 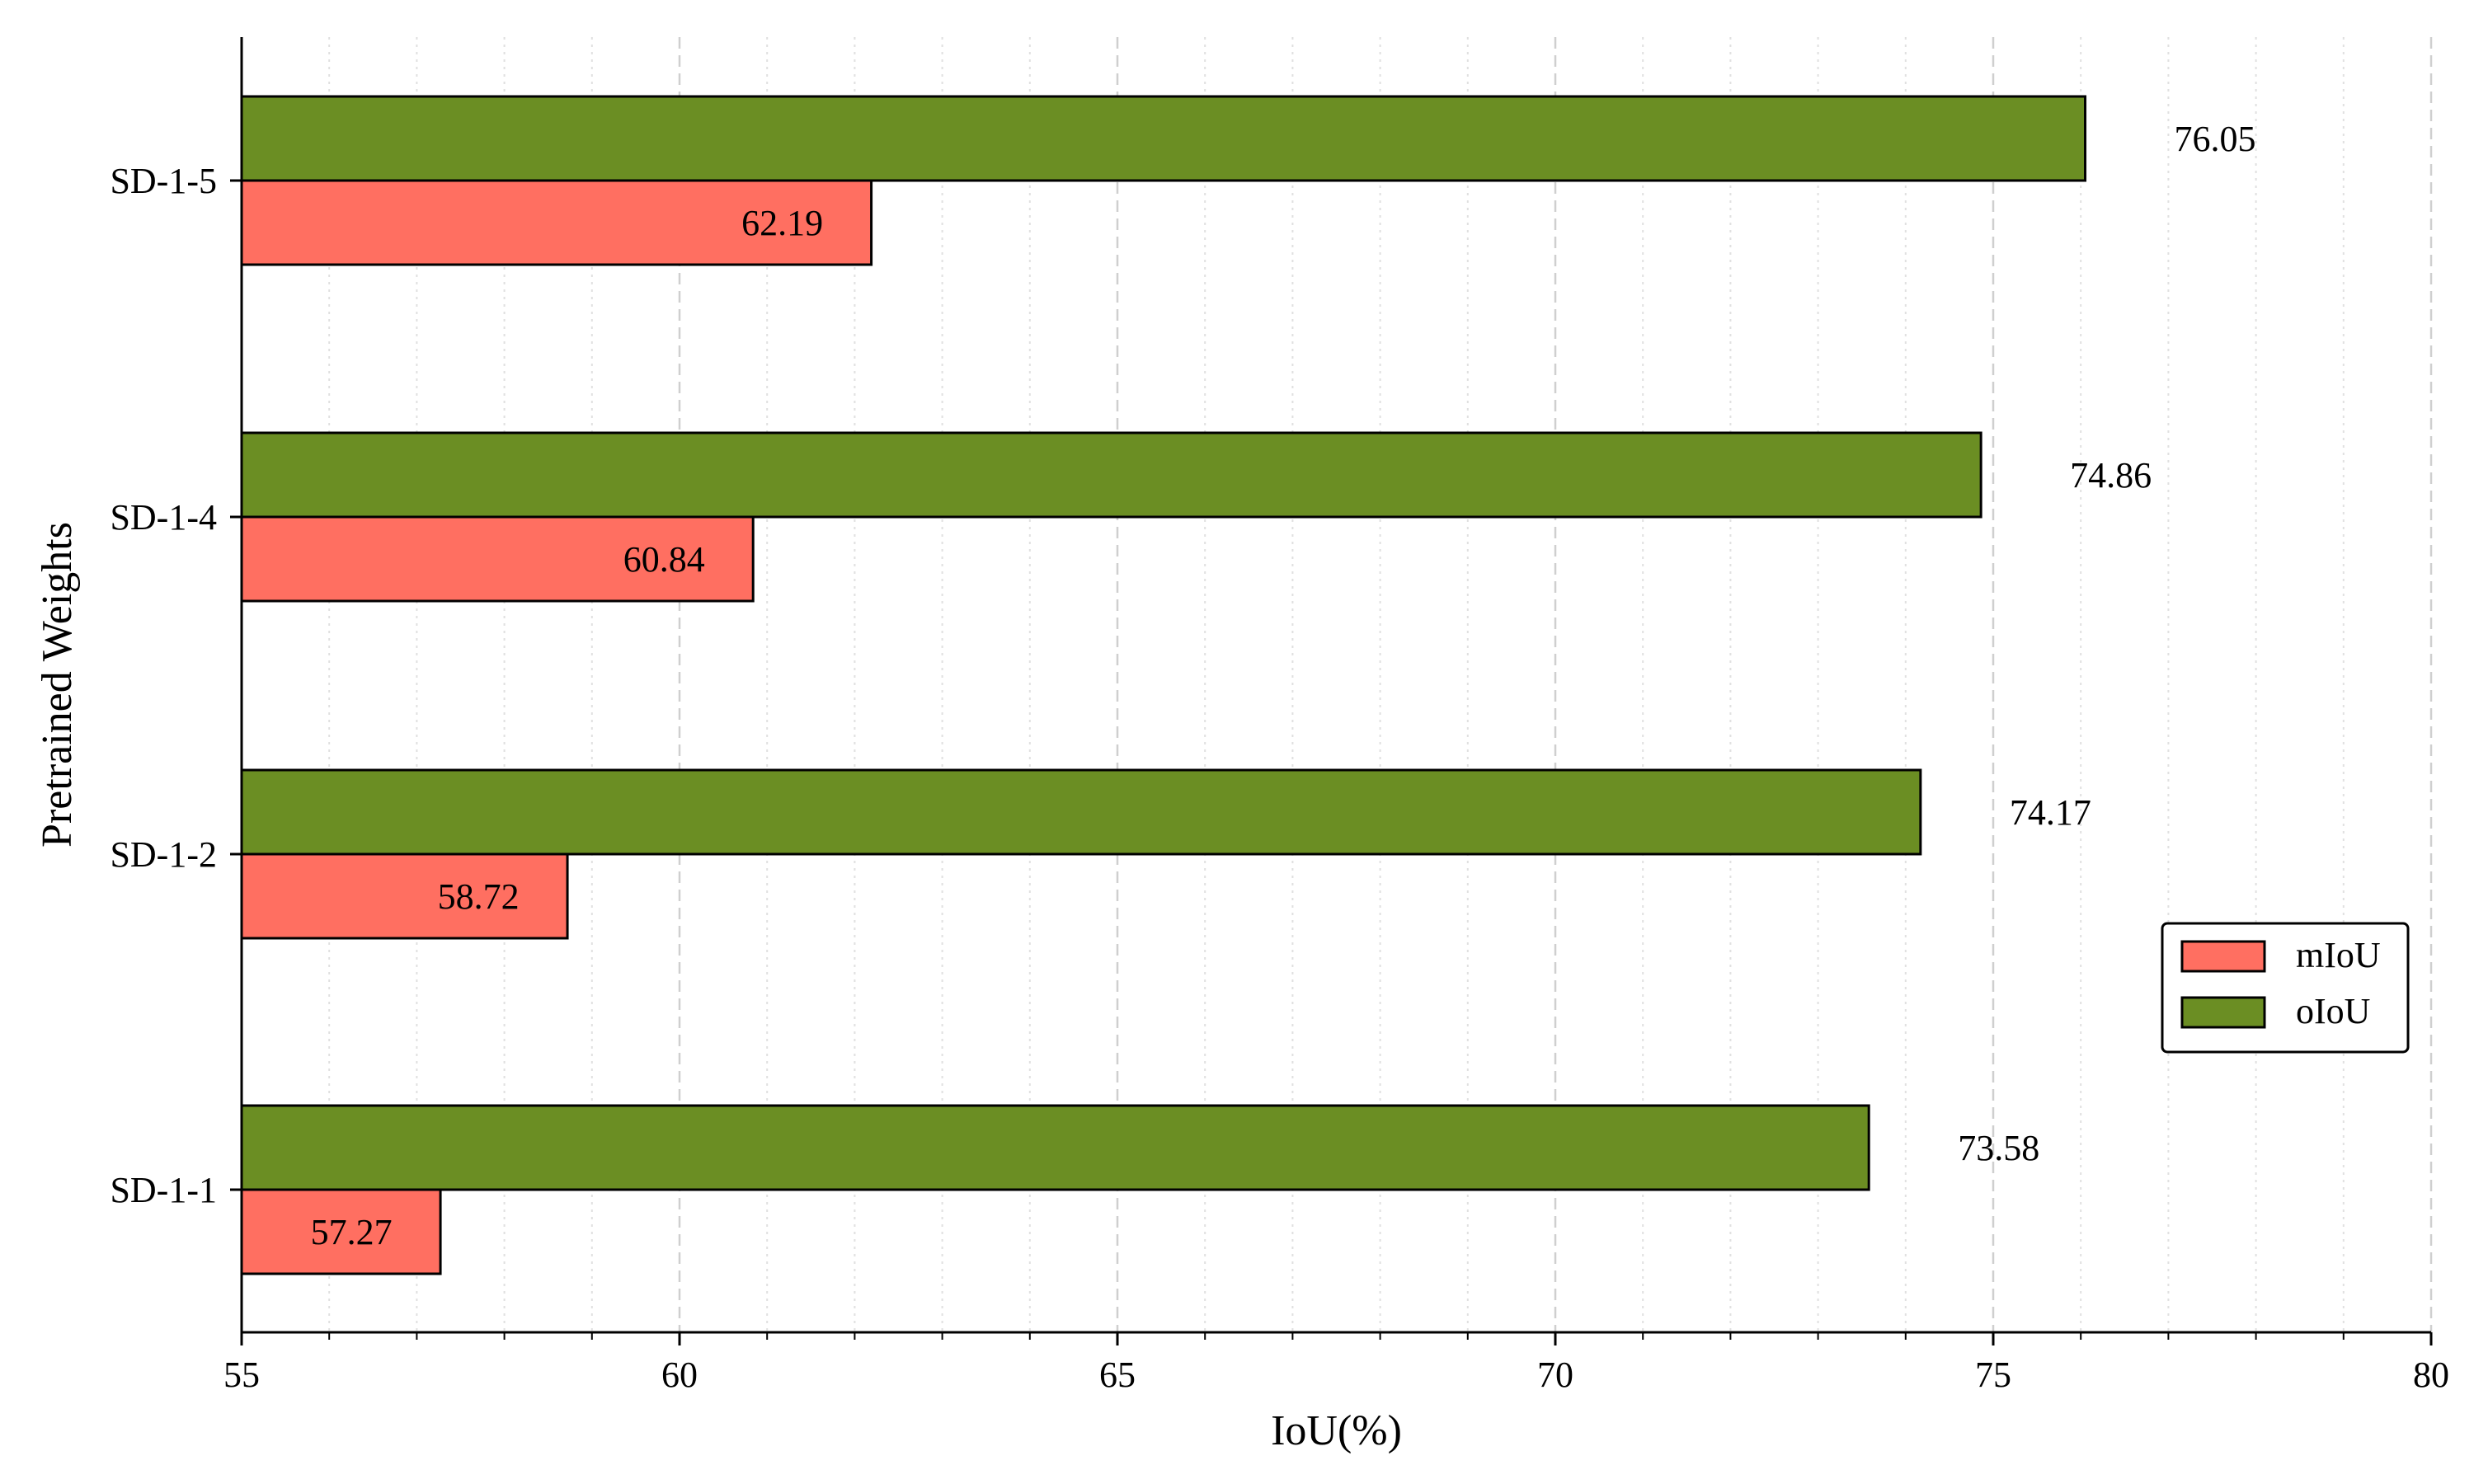 I want to click on y-axis-ticks: SD-1-1 SD-1-2 SD-1-4 SD-1-5, so click(x=176, y=685).